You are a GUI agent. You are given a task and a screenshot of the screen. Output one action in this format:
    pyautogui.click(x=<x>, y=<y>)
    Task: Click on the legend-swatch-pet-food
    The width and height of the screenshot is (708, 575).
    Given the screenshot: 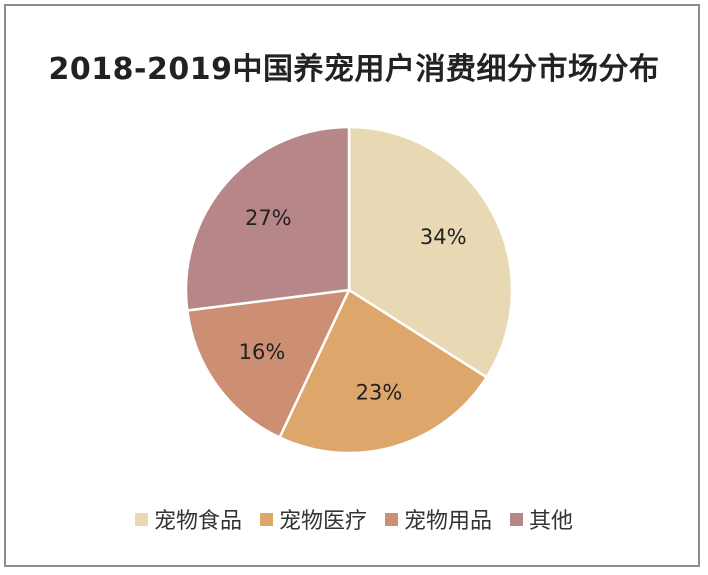 What is the action you would take?
    pyautogui.click(x=141, y=519)
    